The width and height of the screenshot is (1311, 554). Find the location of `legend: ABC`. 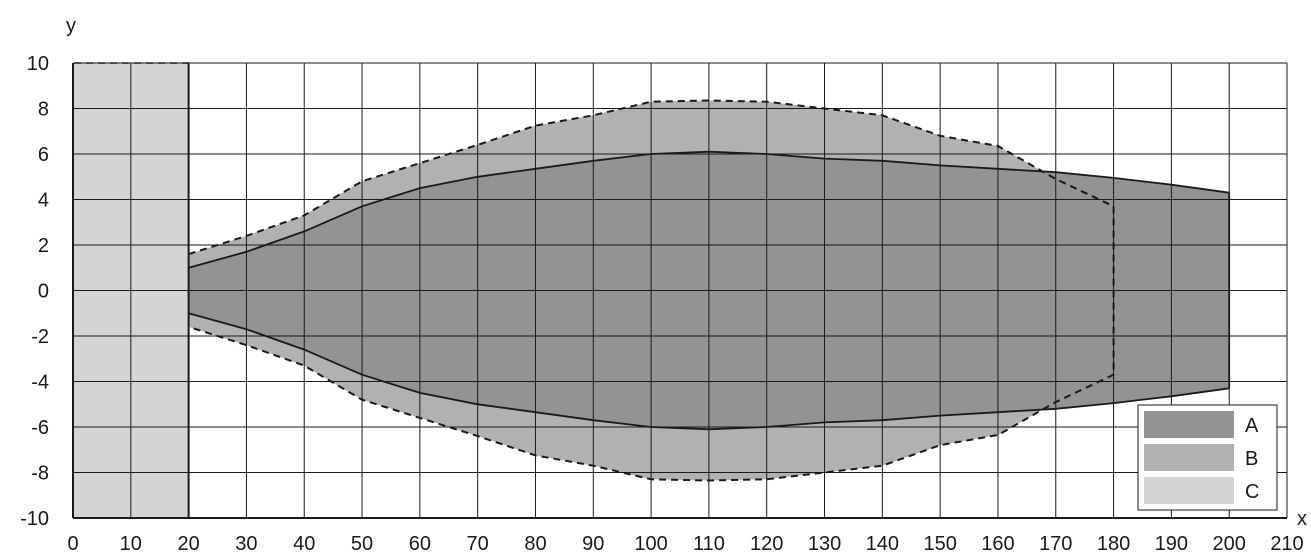

legend: ABC is located at coordinates (1207, 457).